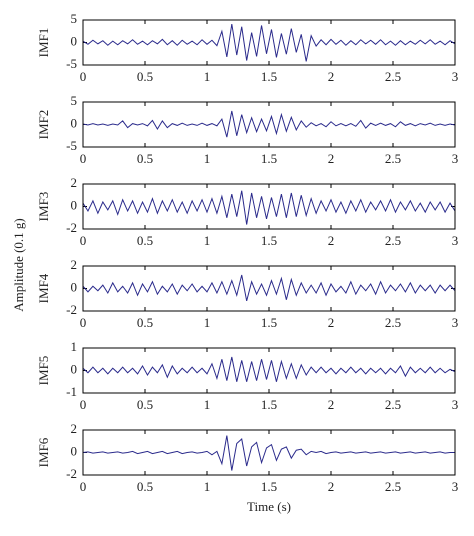  I want to click on y-axis-label: IMF6, so click(43, 452).